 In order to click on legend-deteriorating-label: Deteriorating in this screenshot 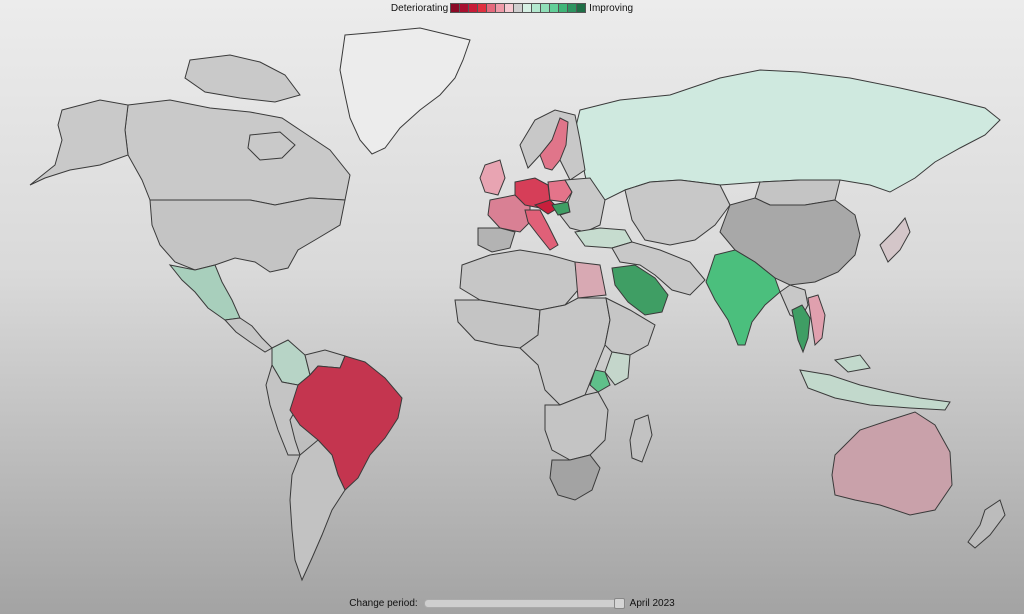, I will do `click(419, 8)`.